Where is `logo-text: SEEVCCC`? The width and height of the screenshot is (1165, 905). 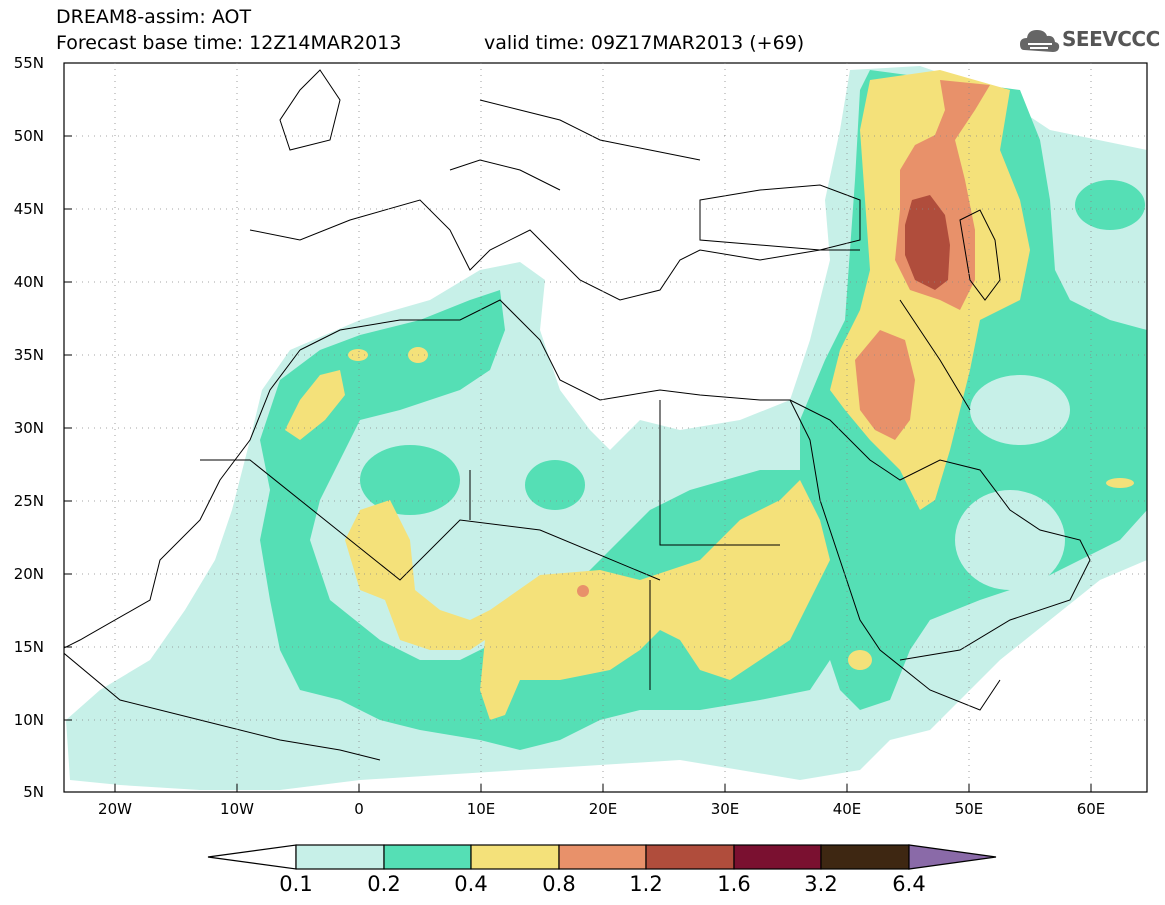
logo-text: SEEVCCC is located at coordinates (1111, 39).